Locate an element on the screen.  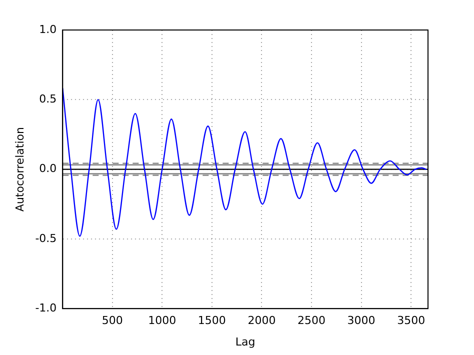
y-tick-label: 0.0 is located at coordinates (48, 169).